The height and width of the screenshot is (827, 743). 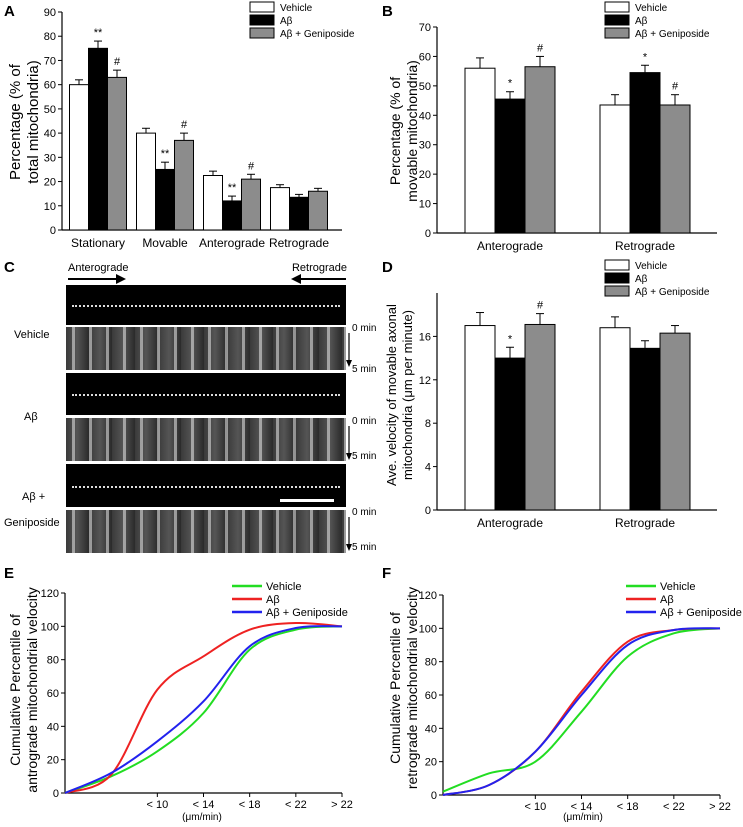 What do you see at coordinates (364, 512) in the screenshot?
I see `t0-label-genip: 0 min` at bounding box center [364, 512].